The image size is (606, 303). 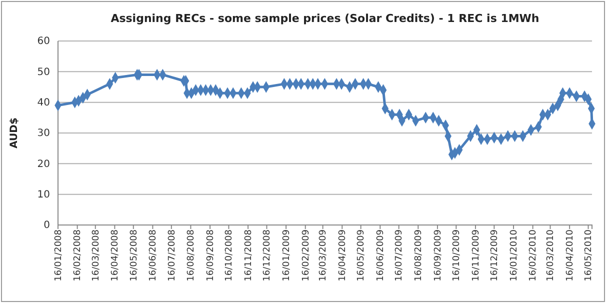 What do you see at coordinates (438, 255) in the screenshot?
I see `x-tick-label: 16/09/2009` at bounding box center [438, 255].